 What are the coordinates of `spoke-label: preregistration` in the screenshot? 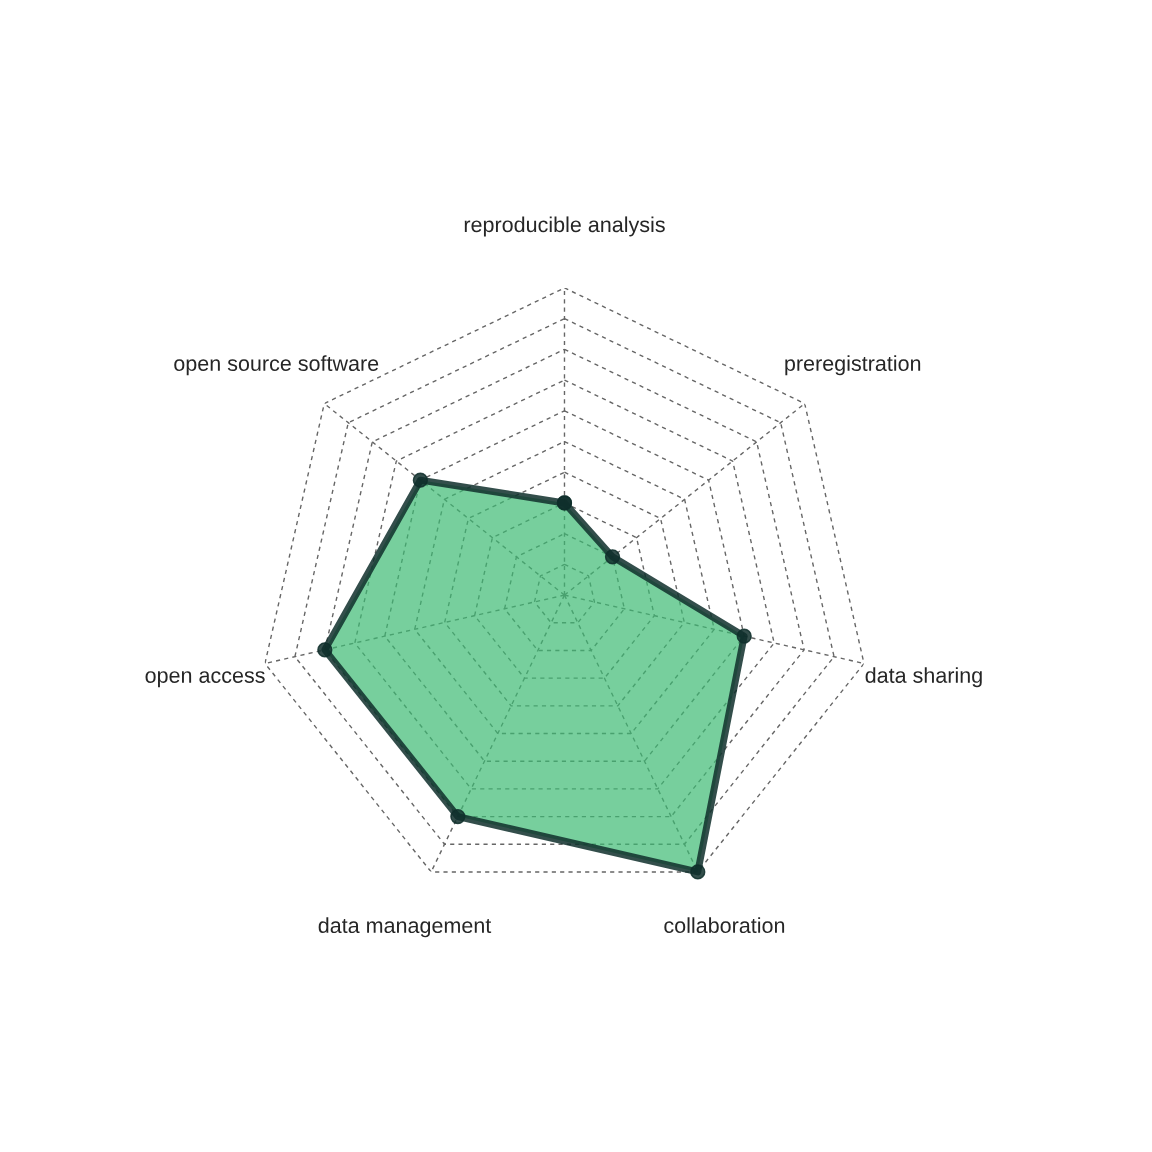 It's located at (853, 365).